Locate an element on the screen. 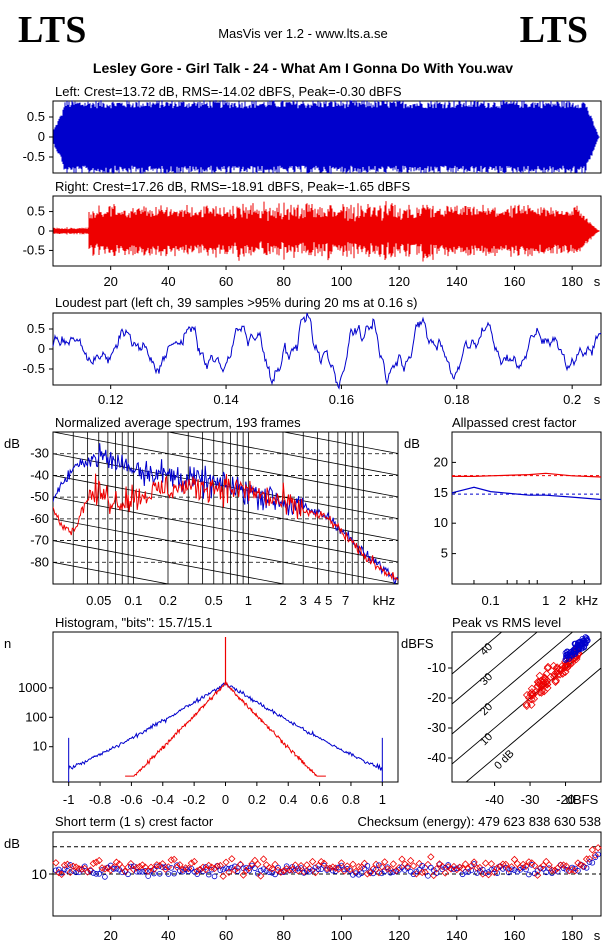 The width and height of the screenshot is (606, 946). allpass-ytick: 10 is located at coordinates (441, 522).